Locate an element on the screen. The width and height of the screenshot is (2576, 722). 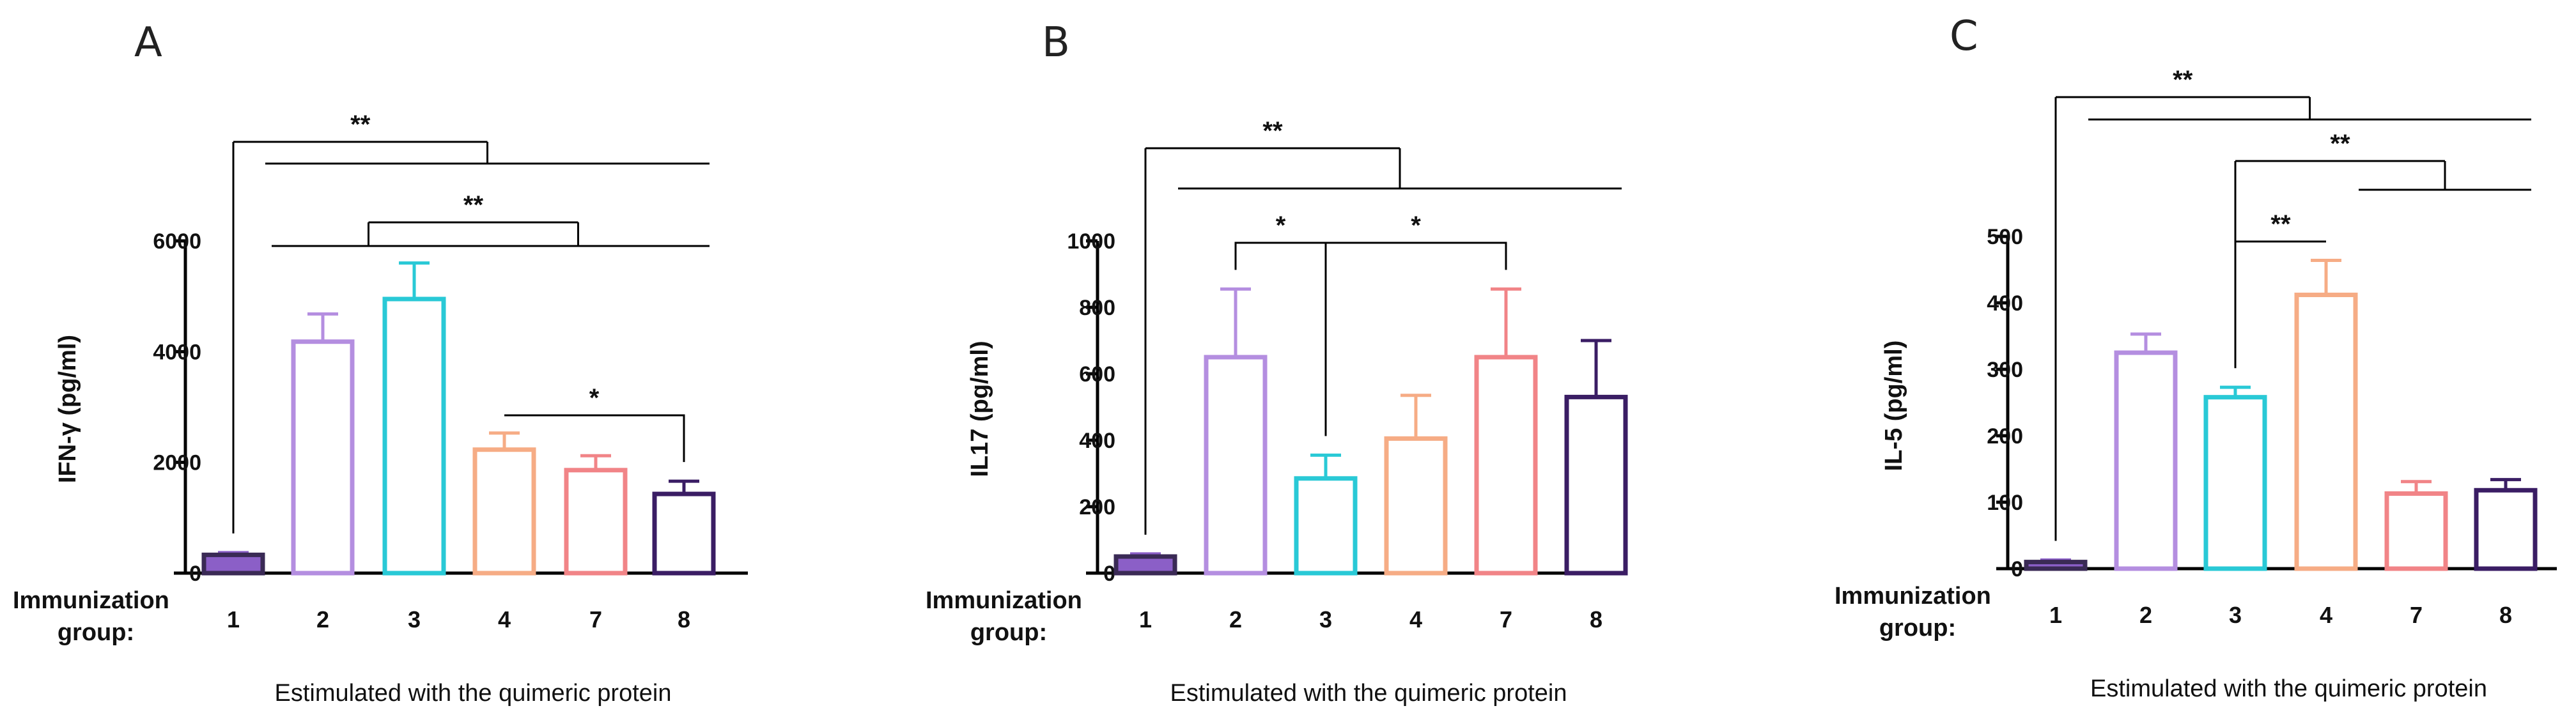
panel-letter: B is located at coordinates (1056, 42).